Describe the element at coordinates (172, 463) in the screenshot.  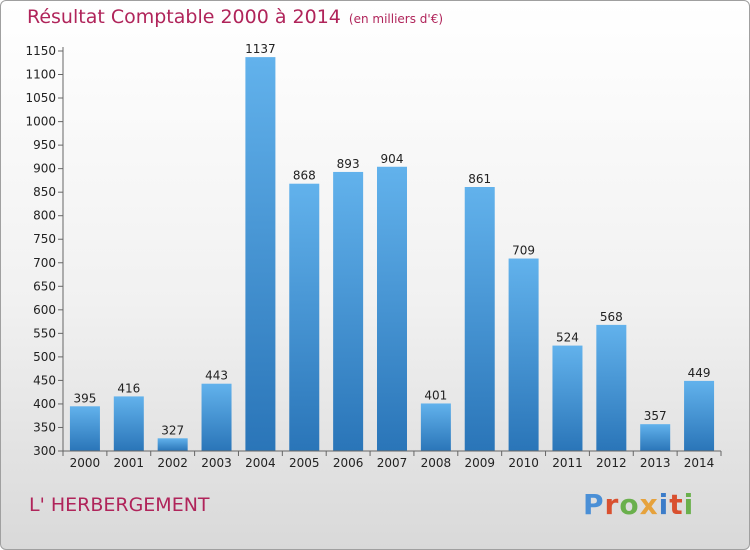
I see `x-tick-label-2002: 2002` at that location.